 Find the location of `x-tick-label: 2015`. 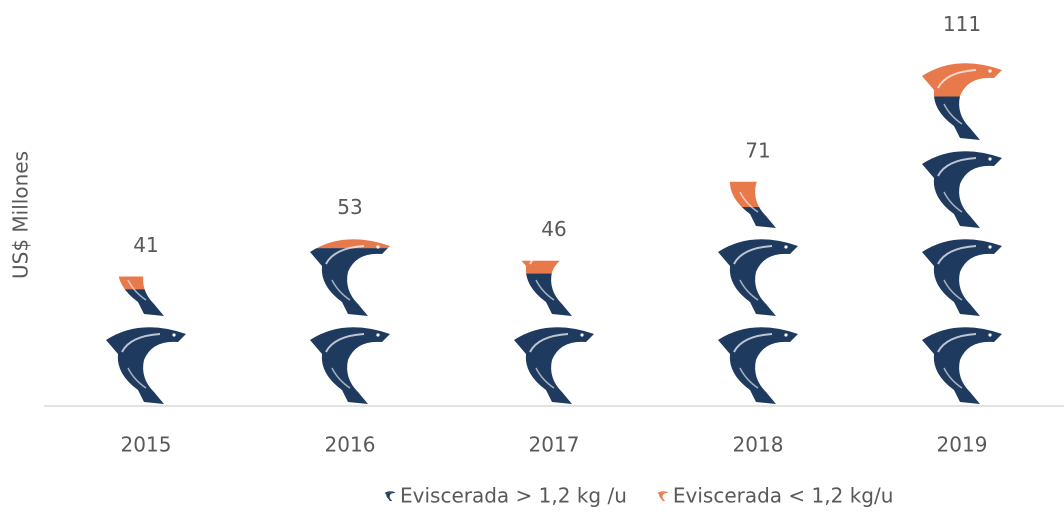

x-tick-label: 2015 is located at coordinates (146, 445).